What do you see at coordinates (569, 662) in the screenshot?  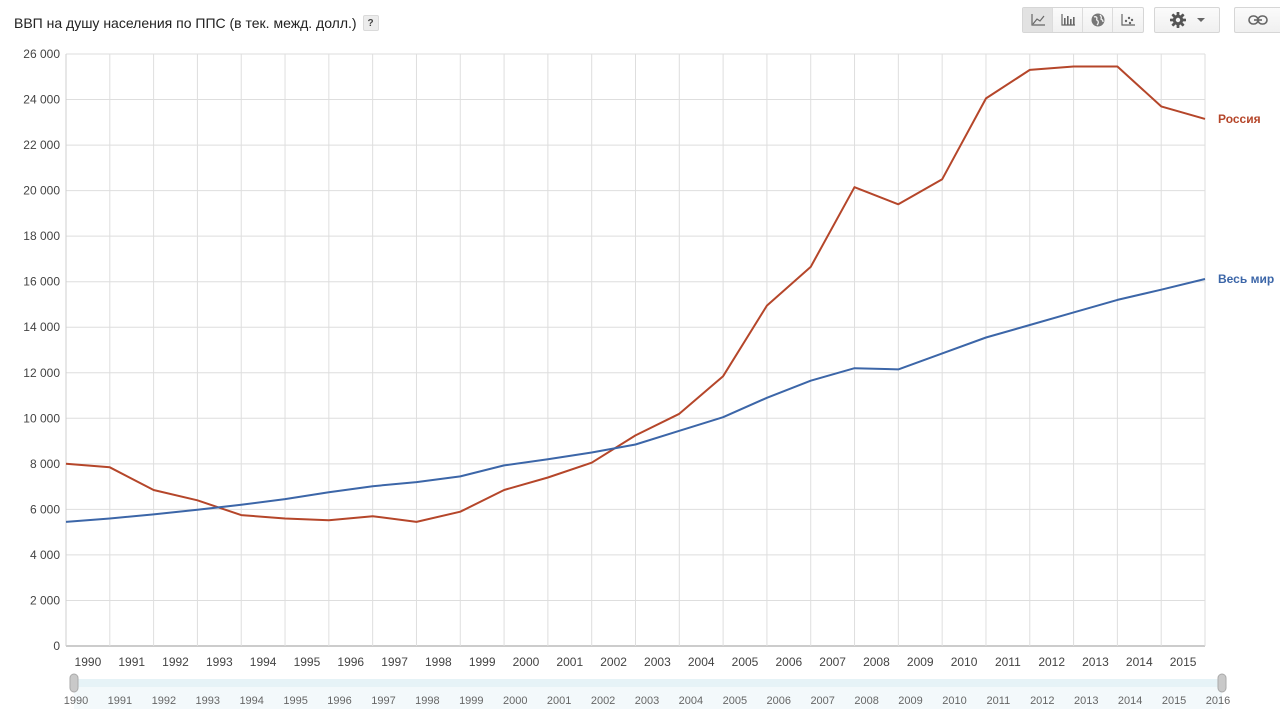 I see `x-tick-label: 2001` at bounding box center [569, 662].